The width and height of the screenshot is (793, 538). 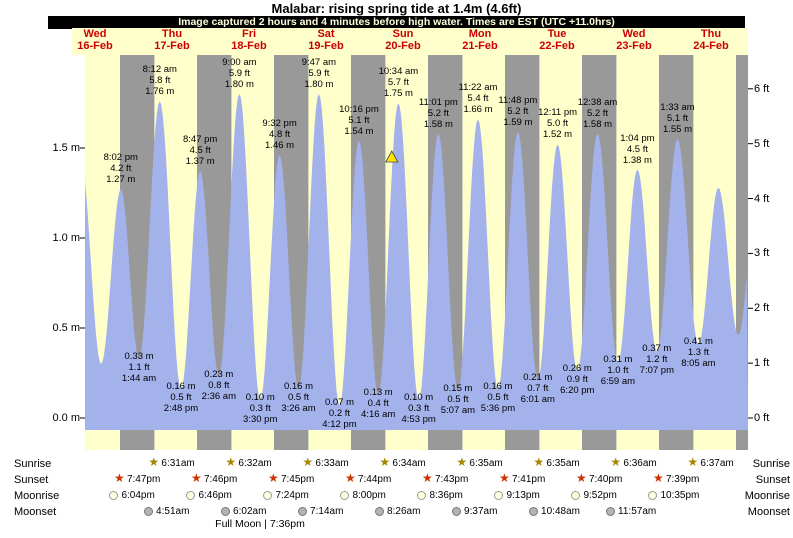 What do you see at coordinates (378, 403) in the screenshot?
I see `low-tide-label: 0.13 m 0.4 ft 4:16 am` at bounding box center [378, 403].